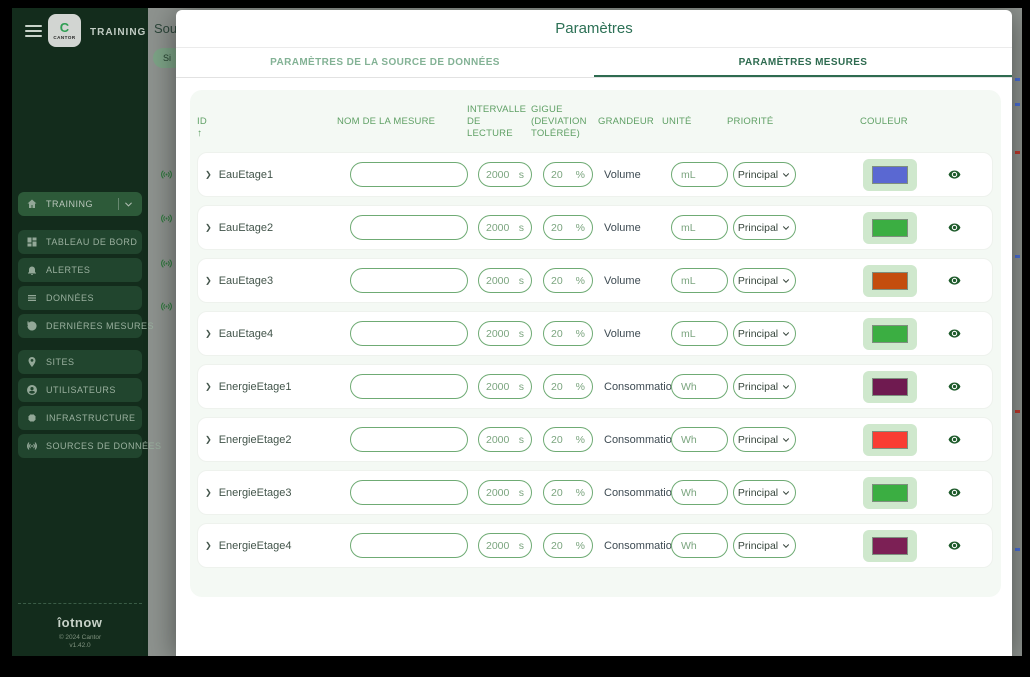  What do you see at coordinates (386, 121) in the screenshot?
I see `column-header-nom: NOM DE LA MESURE` at bounding box center [386, 121].